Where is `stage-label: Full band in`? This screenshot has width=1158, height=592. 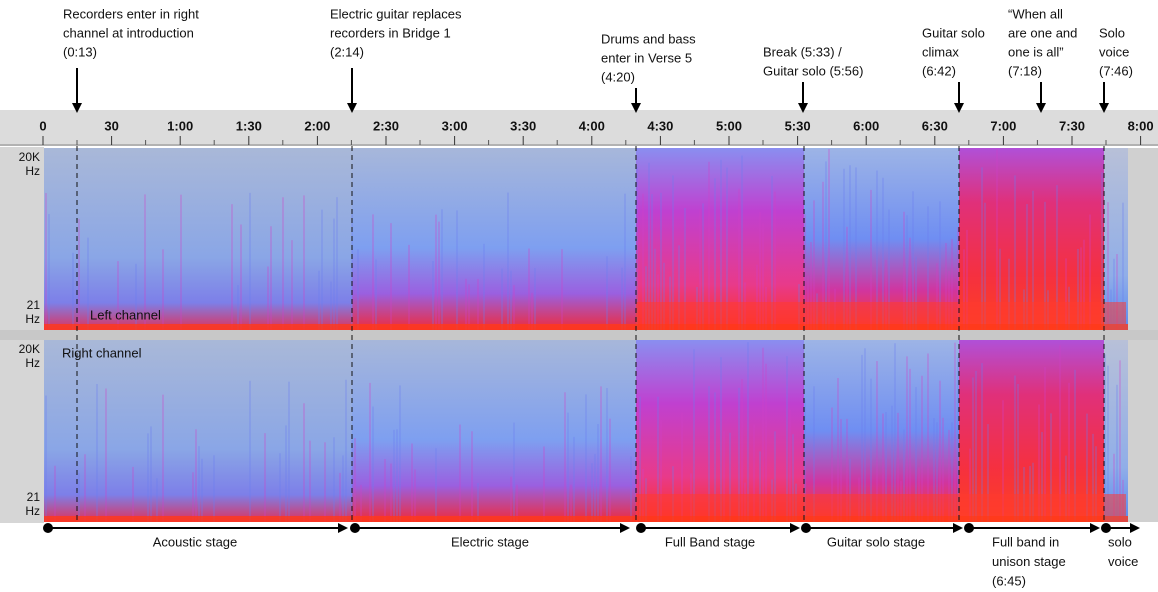 stage-label: Full band in is located at coordinates (1025, 541).